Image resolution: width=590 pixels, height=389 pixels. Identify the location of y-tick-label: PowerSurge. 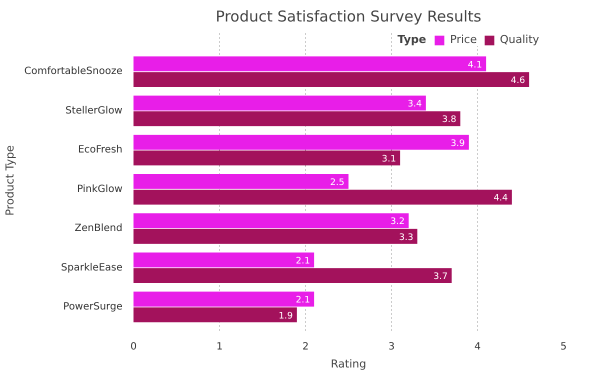
(93, 306).